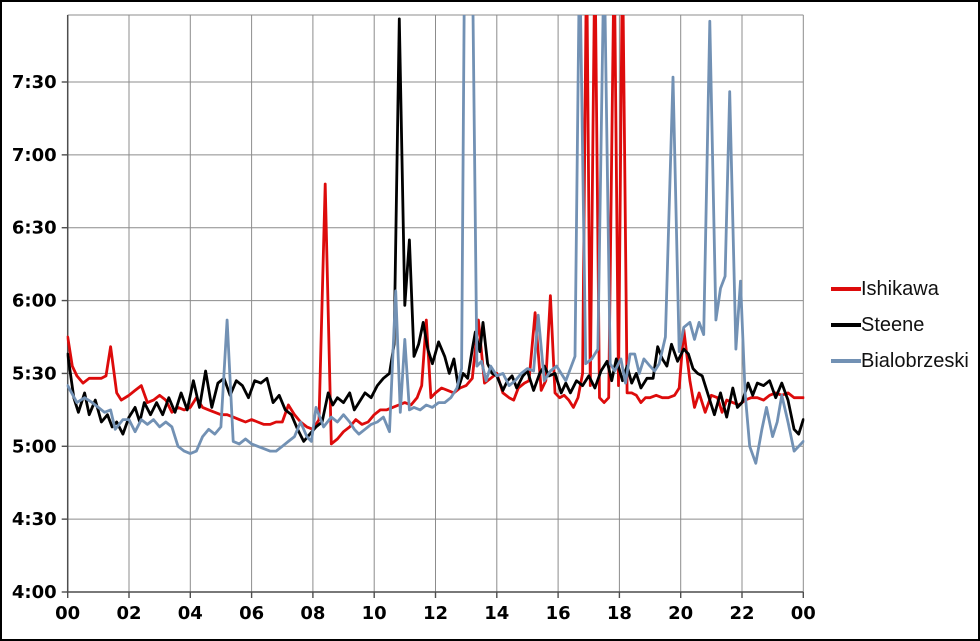 Image resolution: width=980 pixels, height=641 pixels. Describe the element at coordinates (34, 301) in the screenshot. I see `y-tick-label: 6:00` at that location.